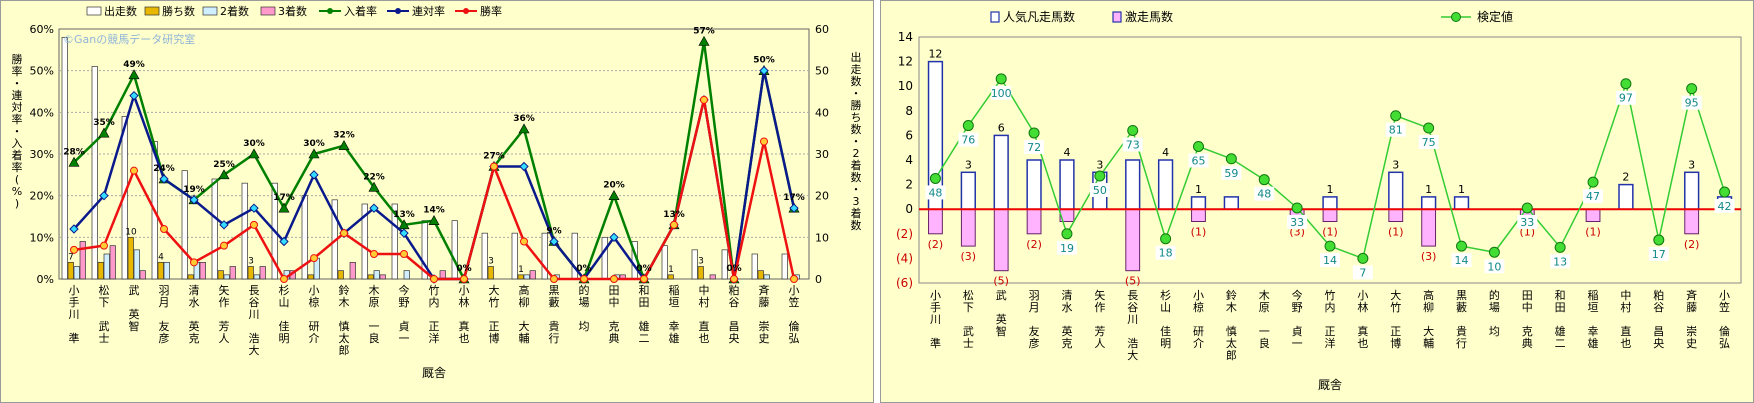  What do you see at coordinates (1132, 307) in the screenshot?
I see `svg-text: 谷` at bounding box center [1132, 307].